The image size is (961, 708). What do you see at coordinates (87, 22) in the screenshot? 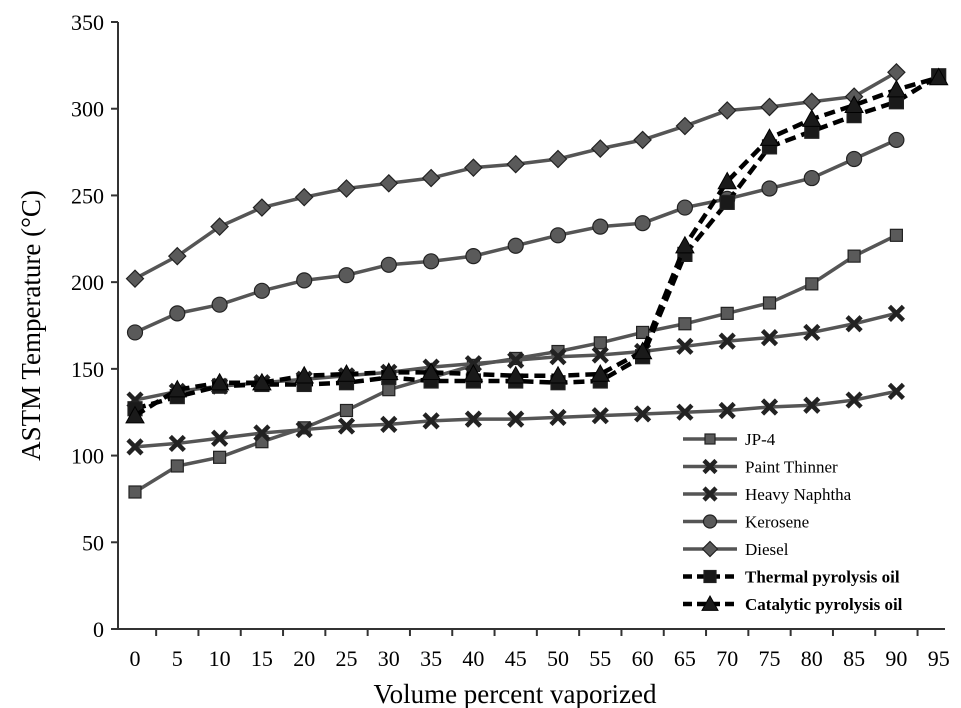
I see `y-tick-label: 350` at bounding box center [87, 22].